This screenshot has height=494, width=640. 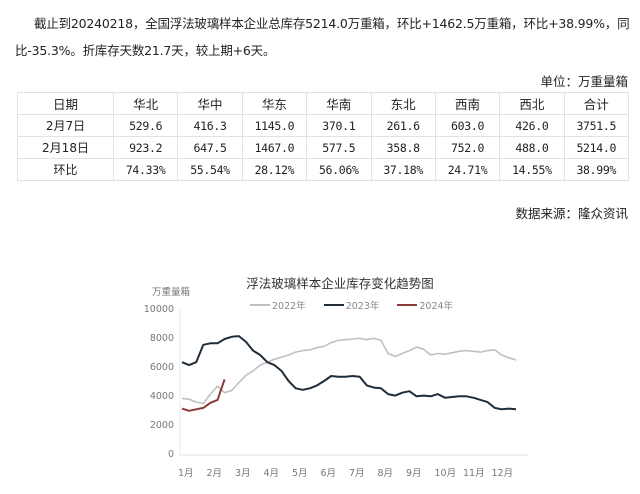 I want to click on legend-2023: 2023年, so click(x=351, y=305).